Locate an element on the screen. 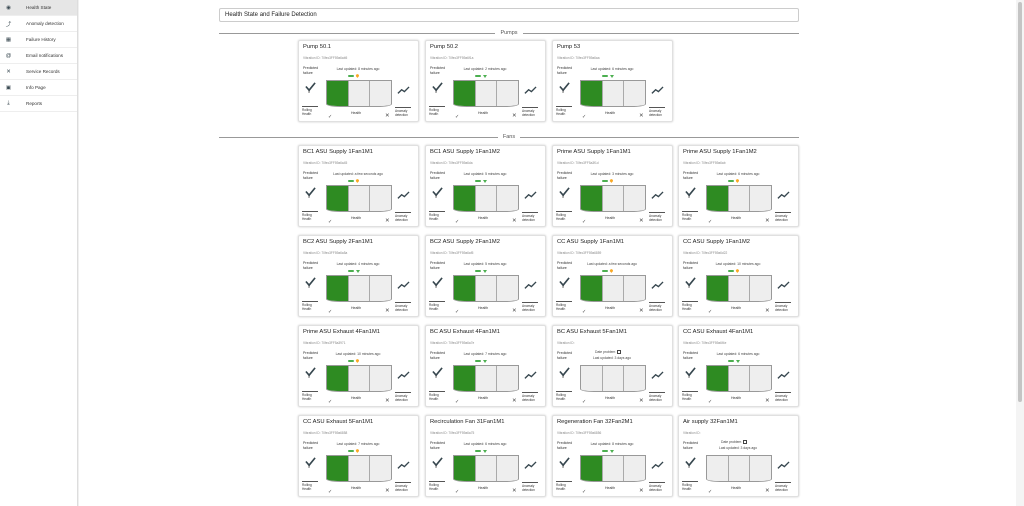  sidebar-item-email-notifications: @ Email notifications is located at coordinates (38, 56).